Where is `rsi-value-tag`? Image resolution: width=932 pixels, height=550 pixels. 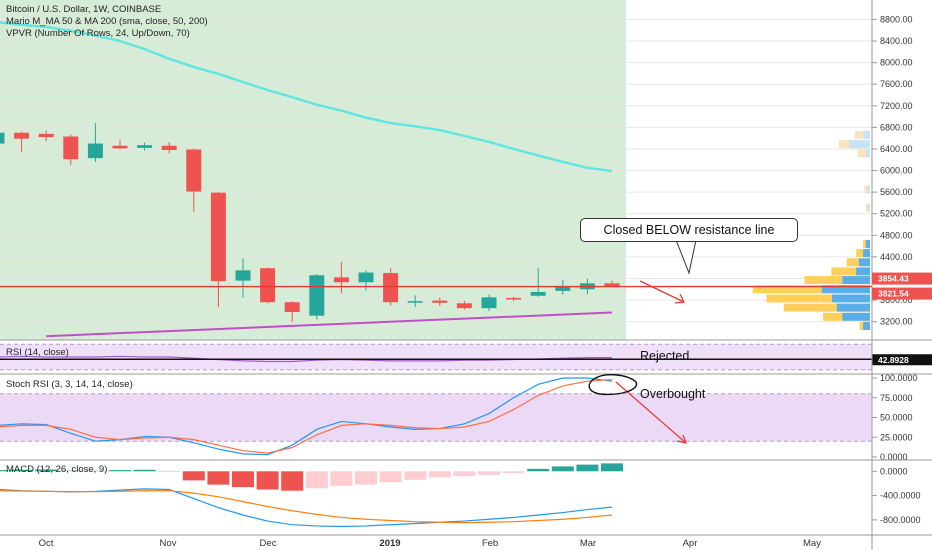
rsi-value-tag is located at coordinates (902, 360).